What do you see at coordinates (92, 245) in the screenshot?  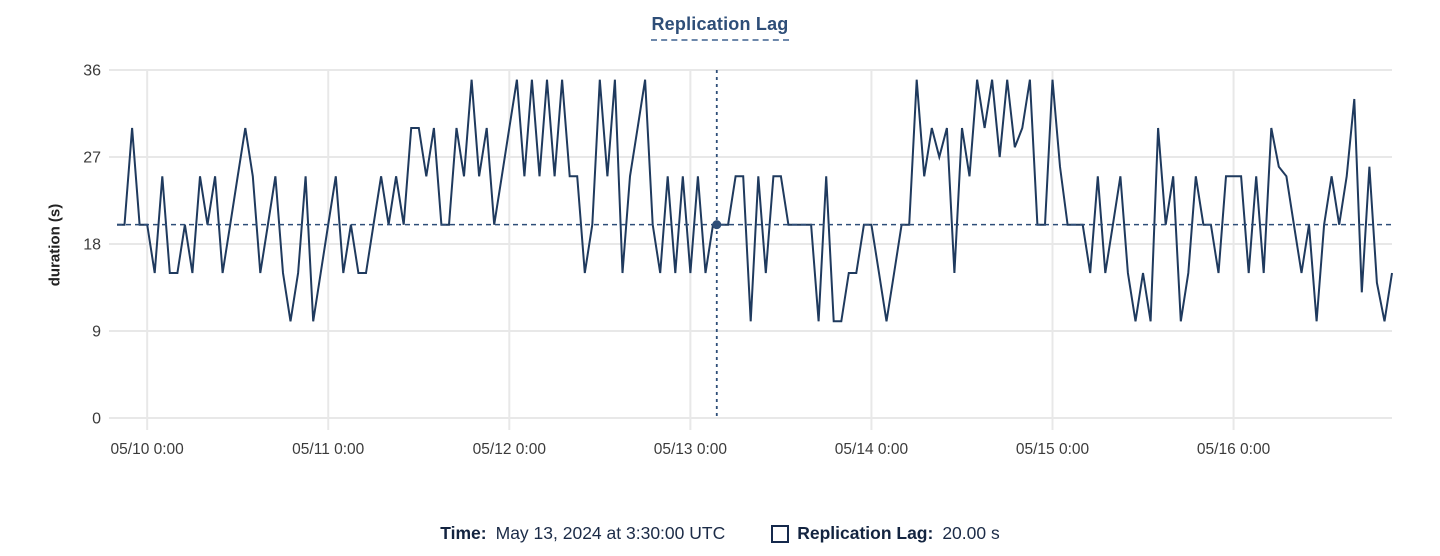 I see `y-tick-label: 18` at bounding box center [92, 245].